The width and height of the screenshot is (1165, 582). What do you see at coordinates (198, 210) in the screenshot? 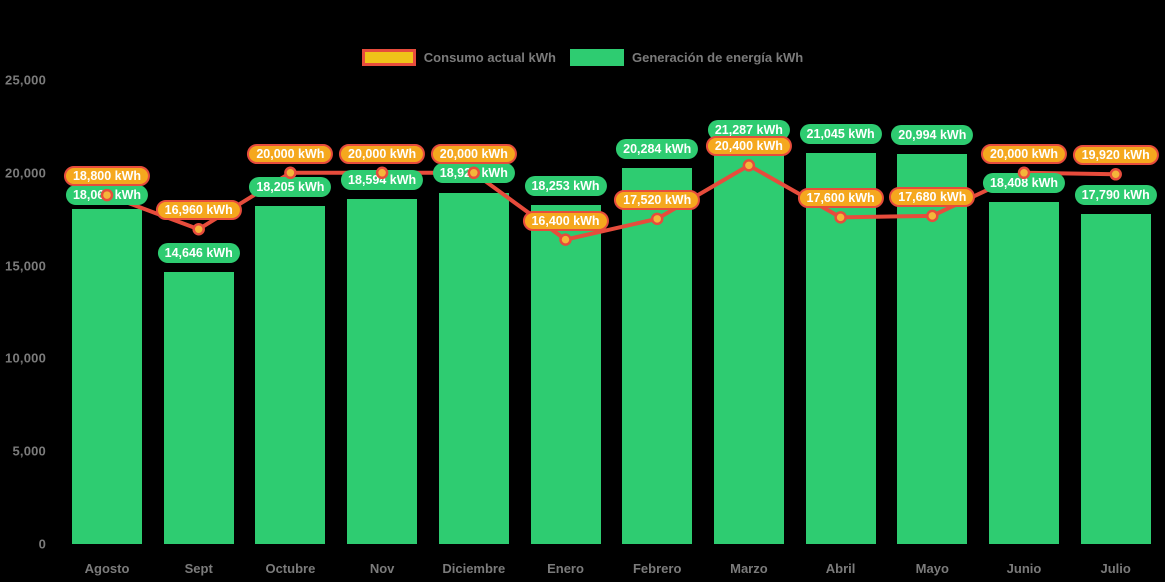
I see `consumption-value-label: 16,960 kWh` at bounding box center [198, 210].